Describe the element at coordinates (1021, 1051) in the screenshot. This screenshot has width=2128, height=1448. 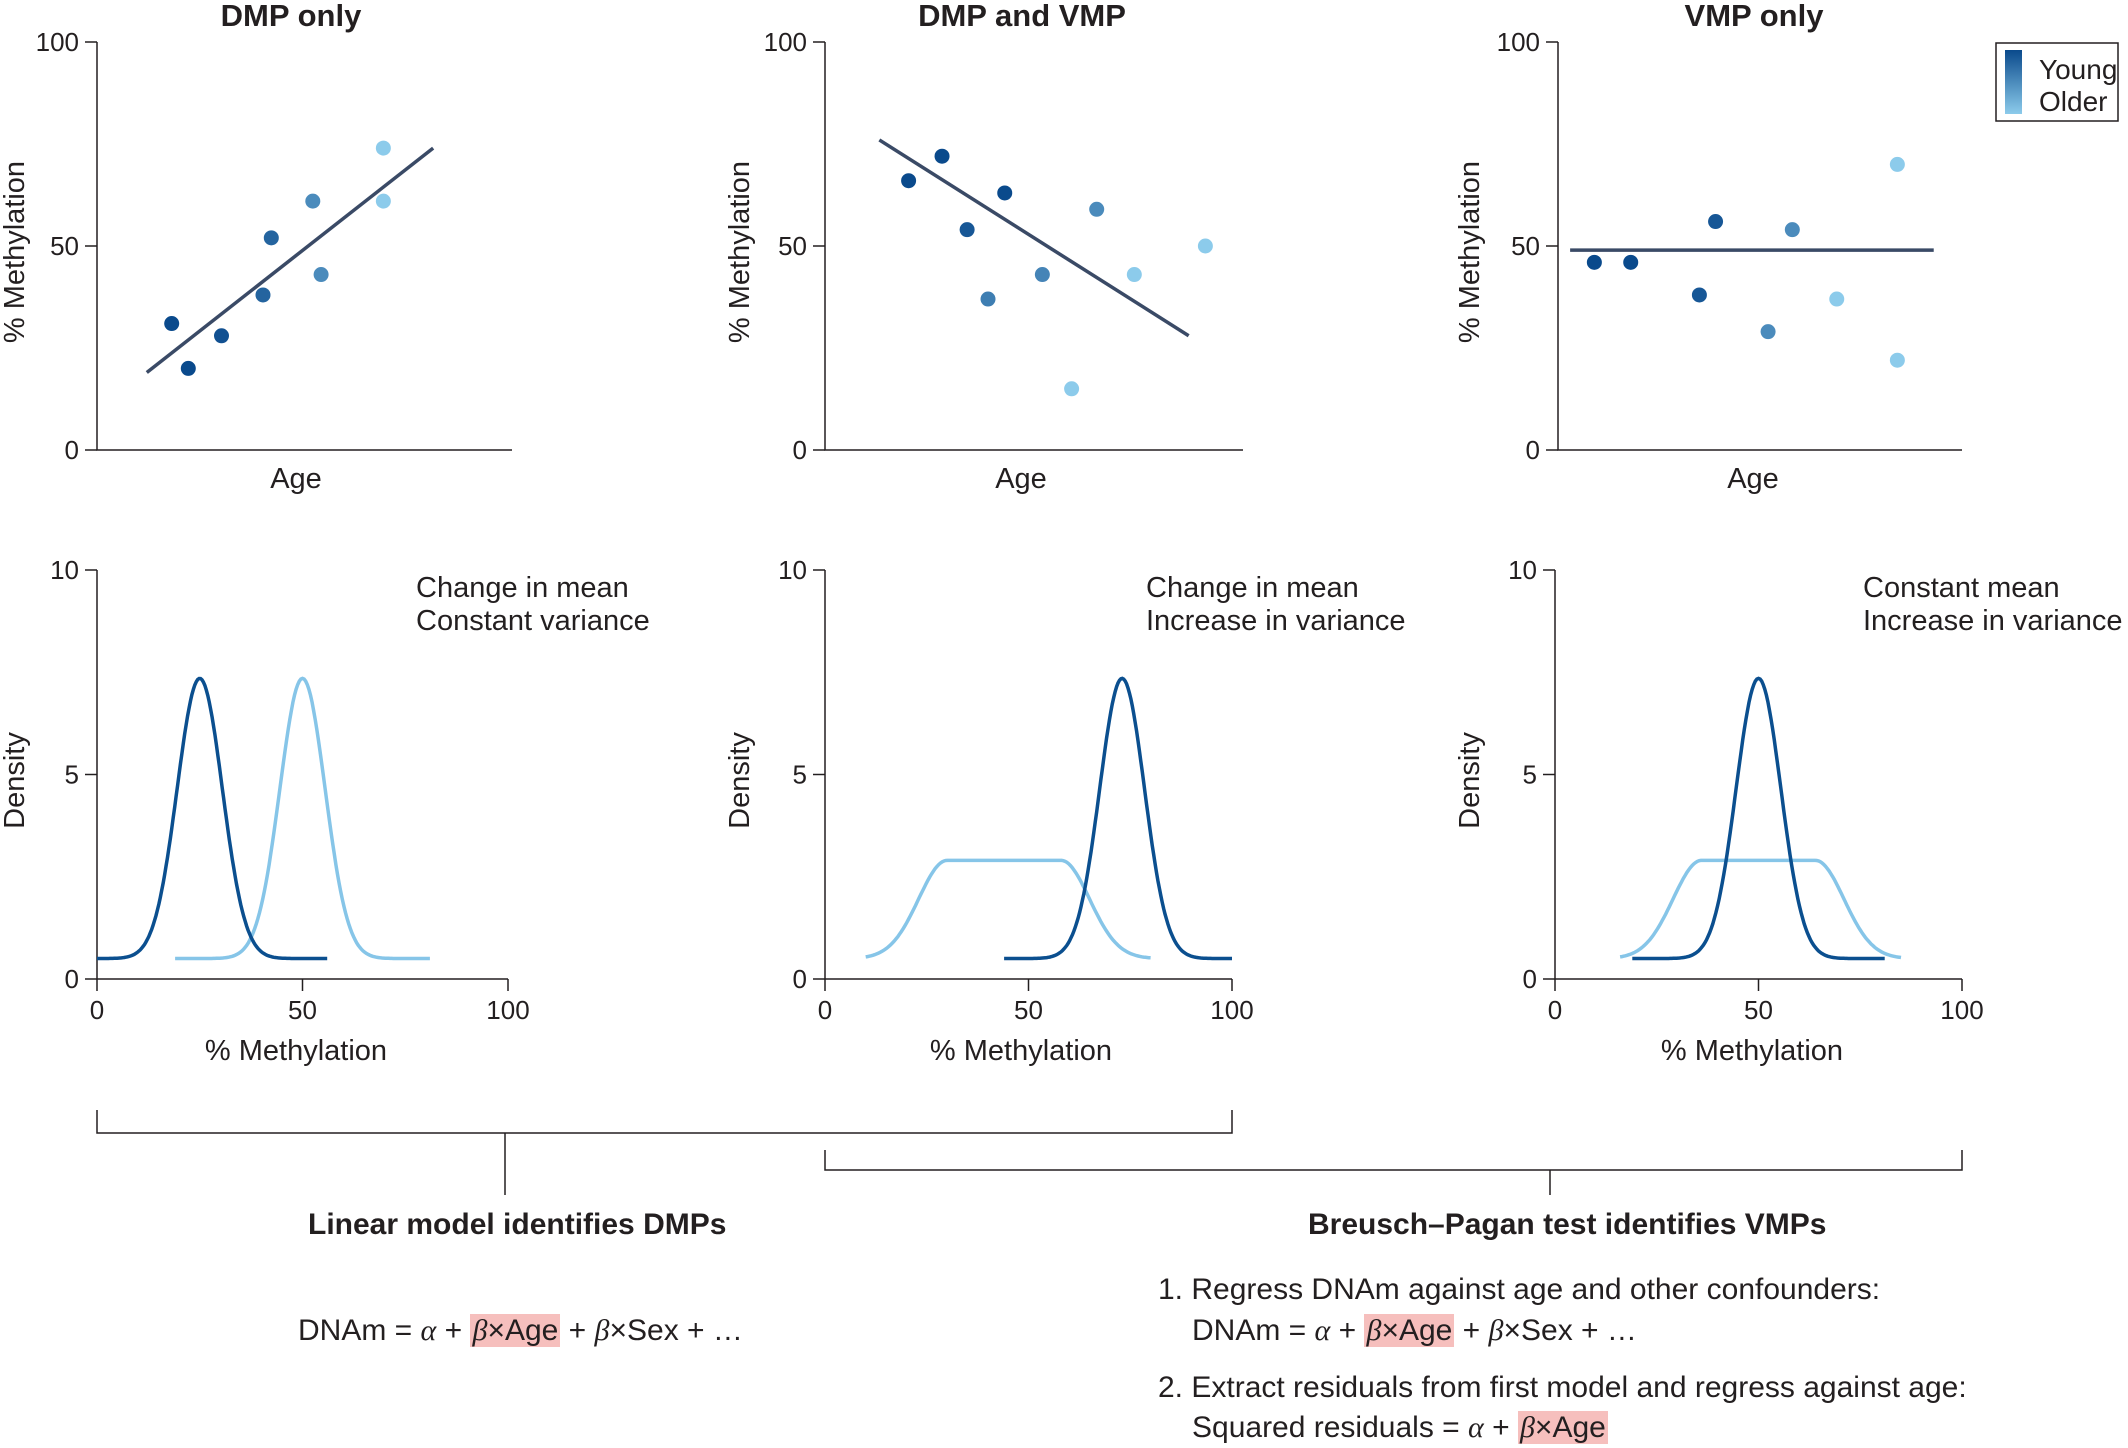
I see `x-axis-label: % Methylation` at that location.